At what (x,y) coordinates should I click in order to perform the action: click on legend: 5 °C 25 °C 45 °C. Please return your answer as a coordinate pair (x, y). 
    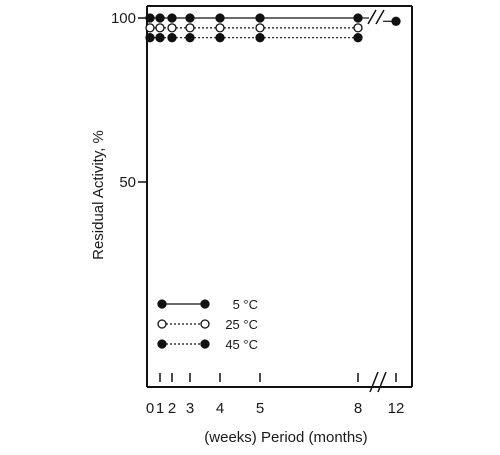
    Looking at the image, I should click on (207, 324).